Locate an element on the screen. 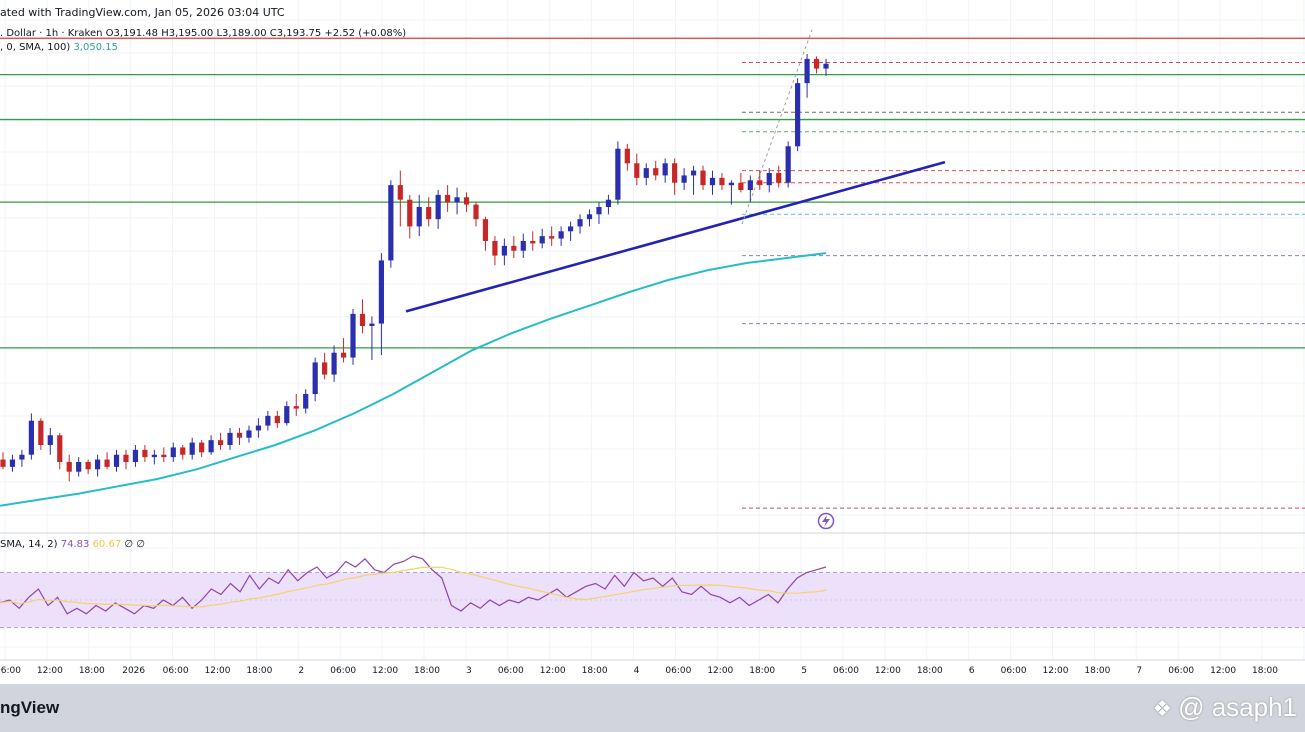  time-tick-label: 4 is located at coordinates (637, 671).